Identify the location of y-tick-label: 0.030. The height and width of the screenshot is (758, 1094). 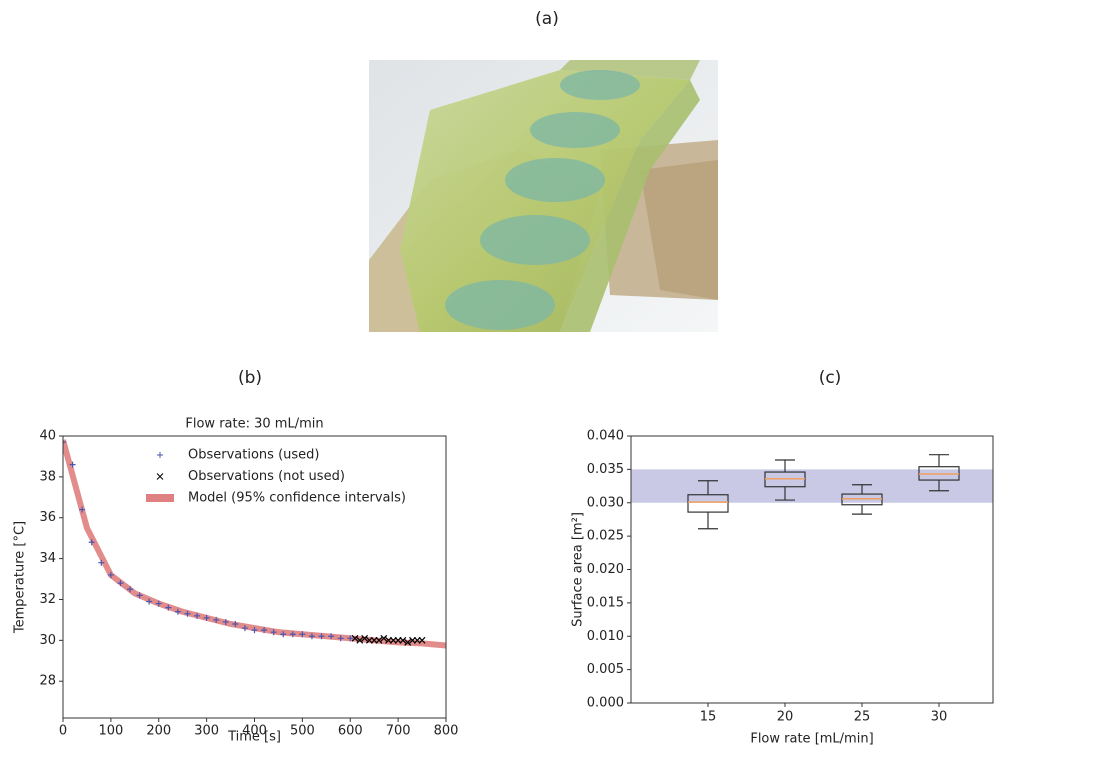
(605, 502).